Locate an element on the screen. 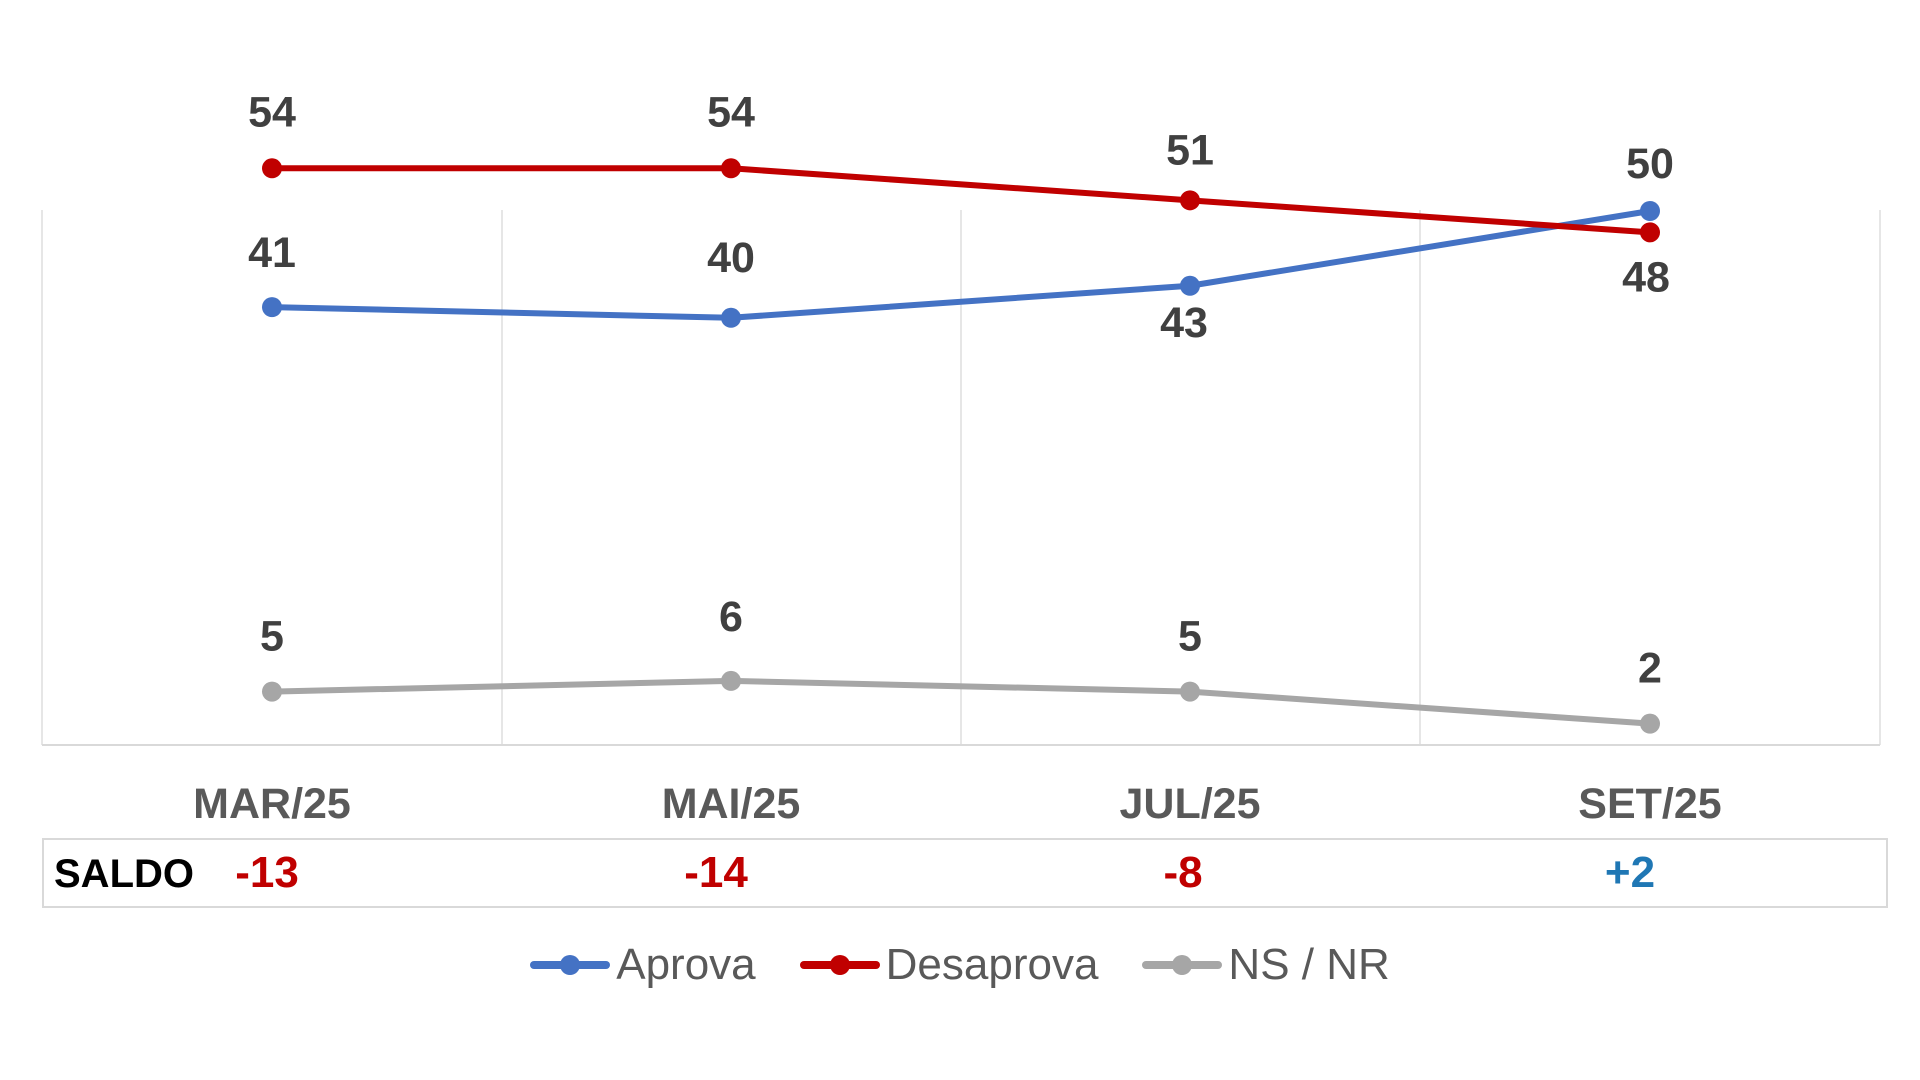 Image resolution: width=1920 pixels, height=1080 pixels. legend-marker-aprova is located at coordinates (570, 965).